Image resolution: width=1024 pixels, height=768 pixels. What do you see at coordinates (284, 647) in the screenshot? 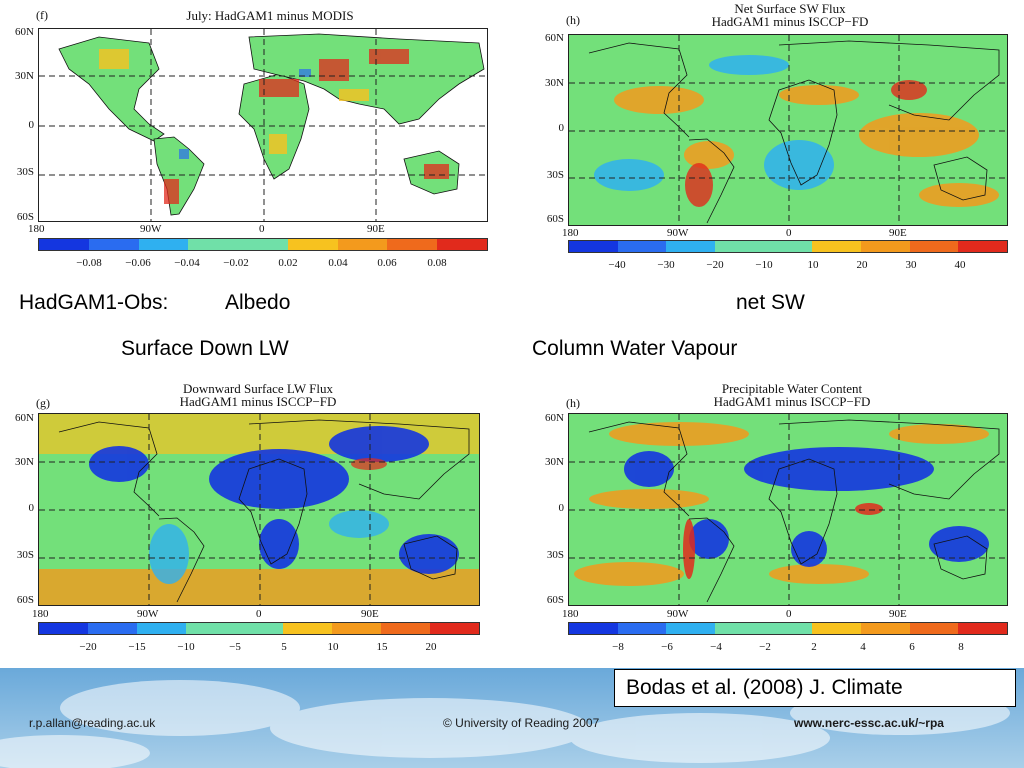
I see `colorbar-tick: 5` at bounding box center [284, 647].